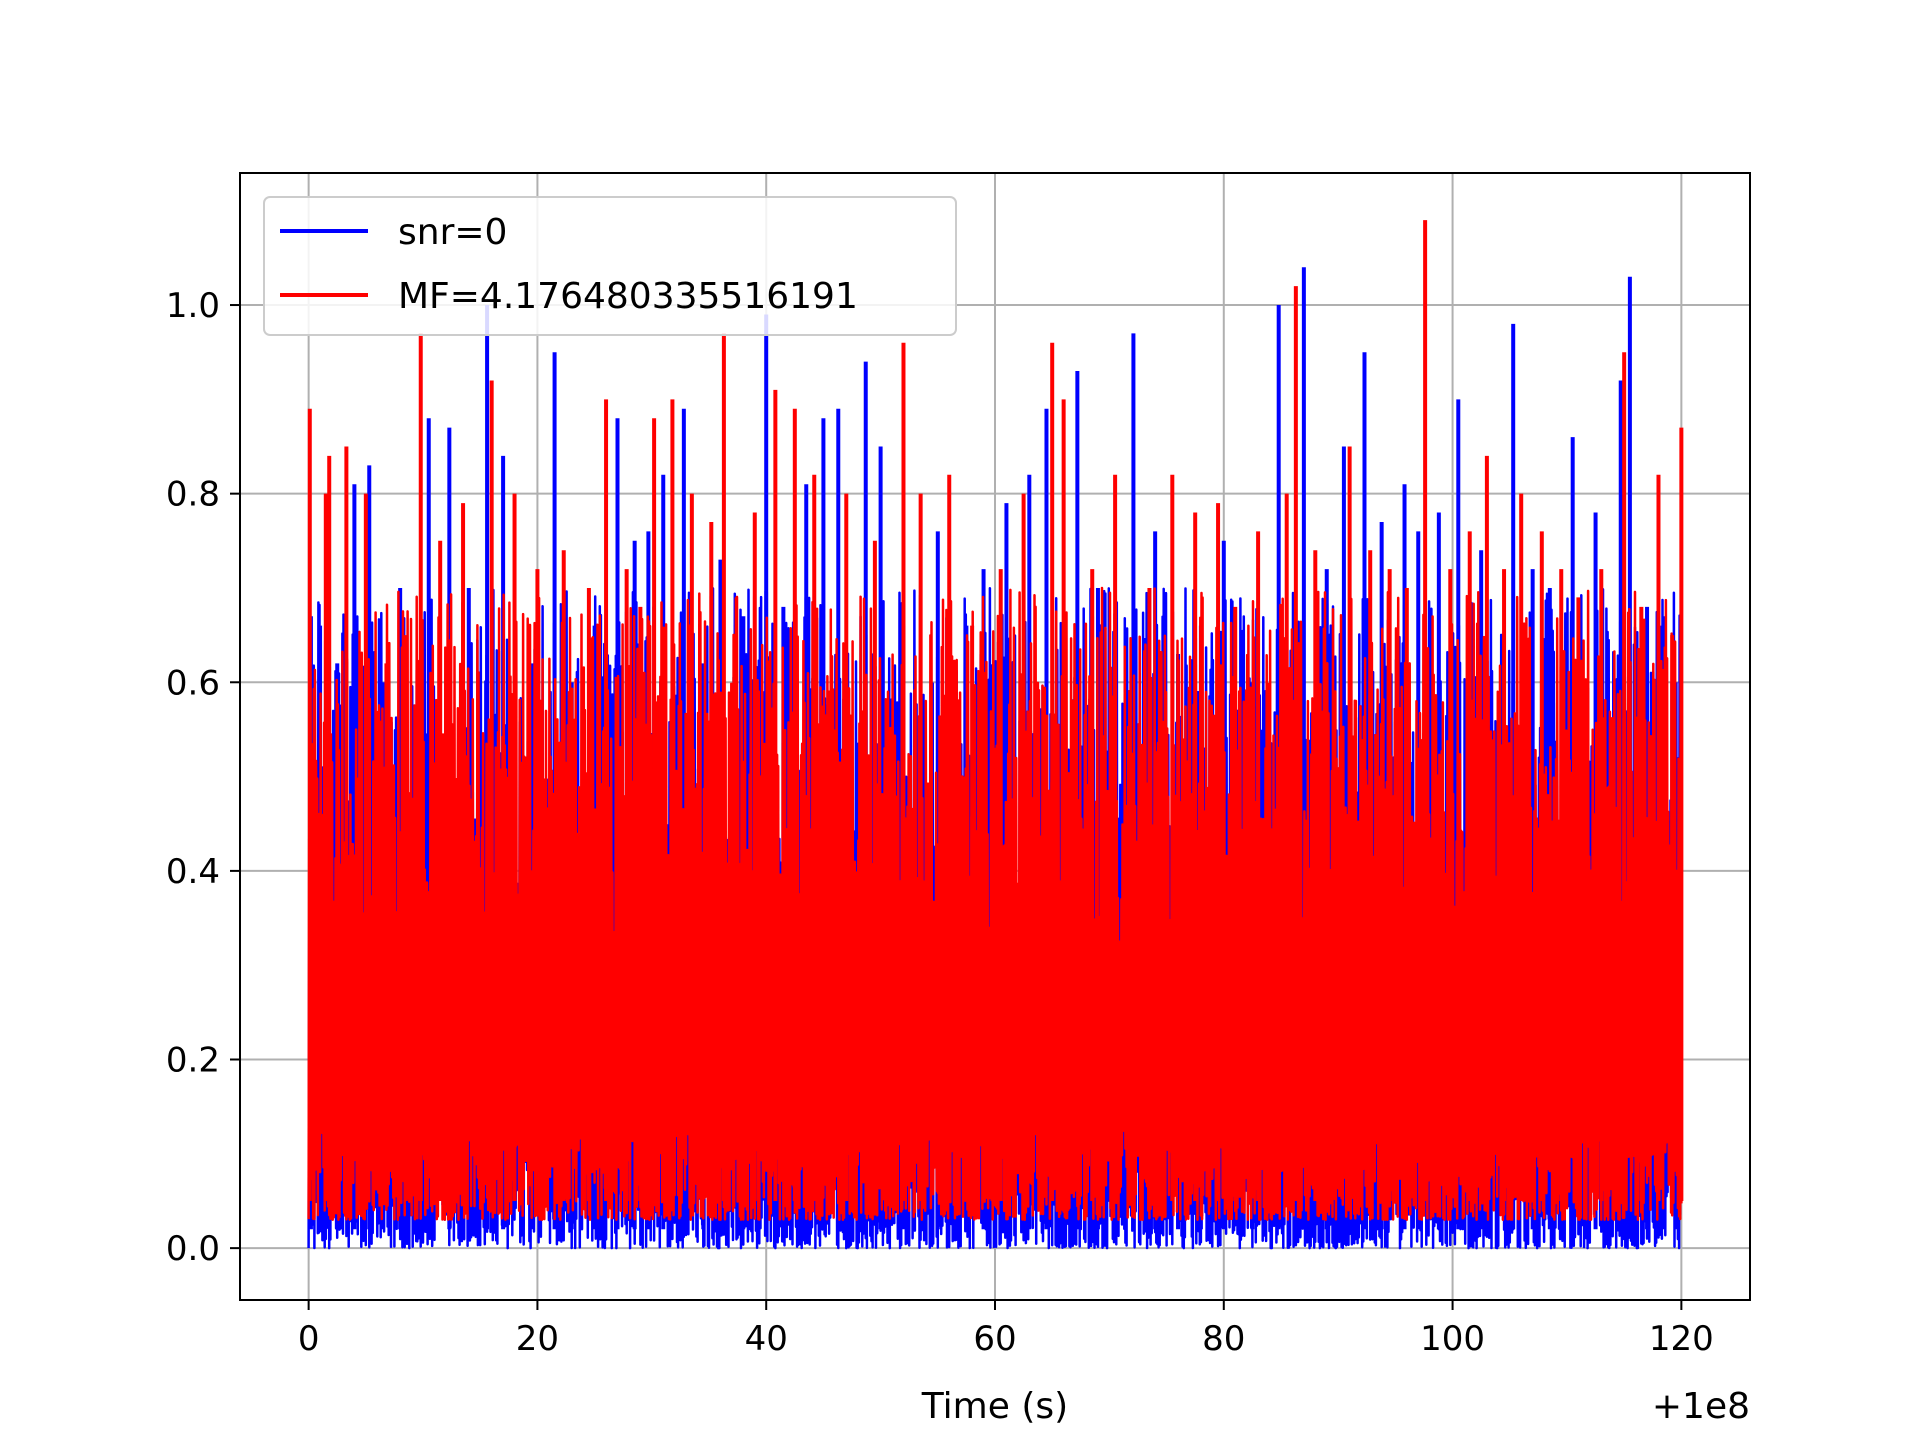  Describe the element at coordinates (994, 1339) in the screenshot. I see `x-tick-label: 60` at that location.